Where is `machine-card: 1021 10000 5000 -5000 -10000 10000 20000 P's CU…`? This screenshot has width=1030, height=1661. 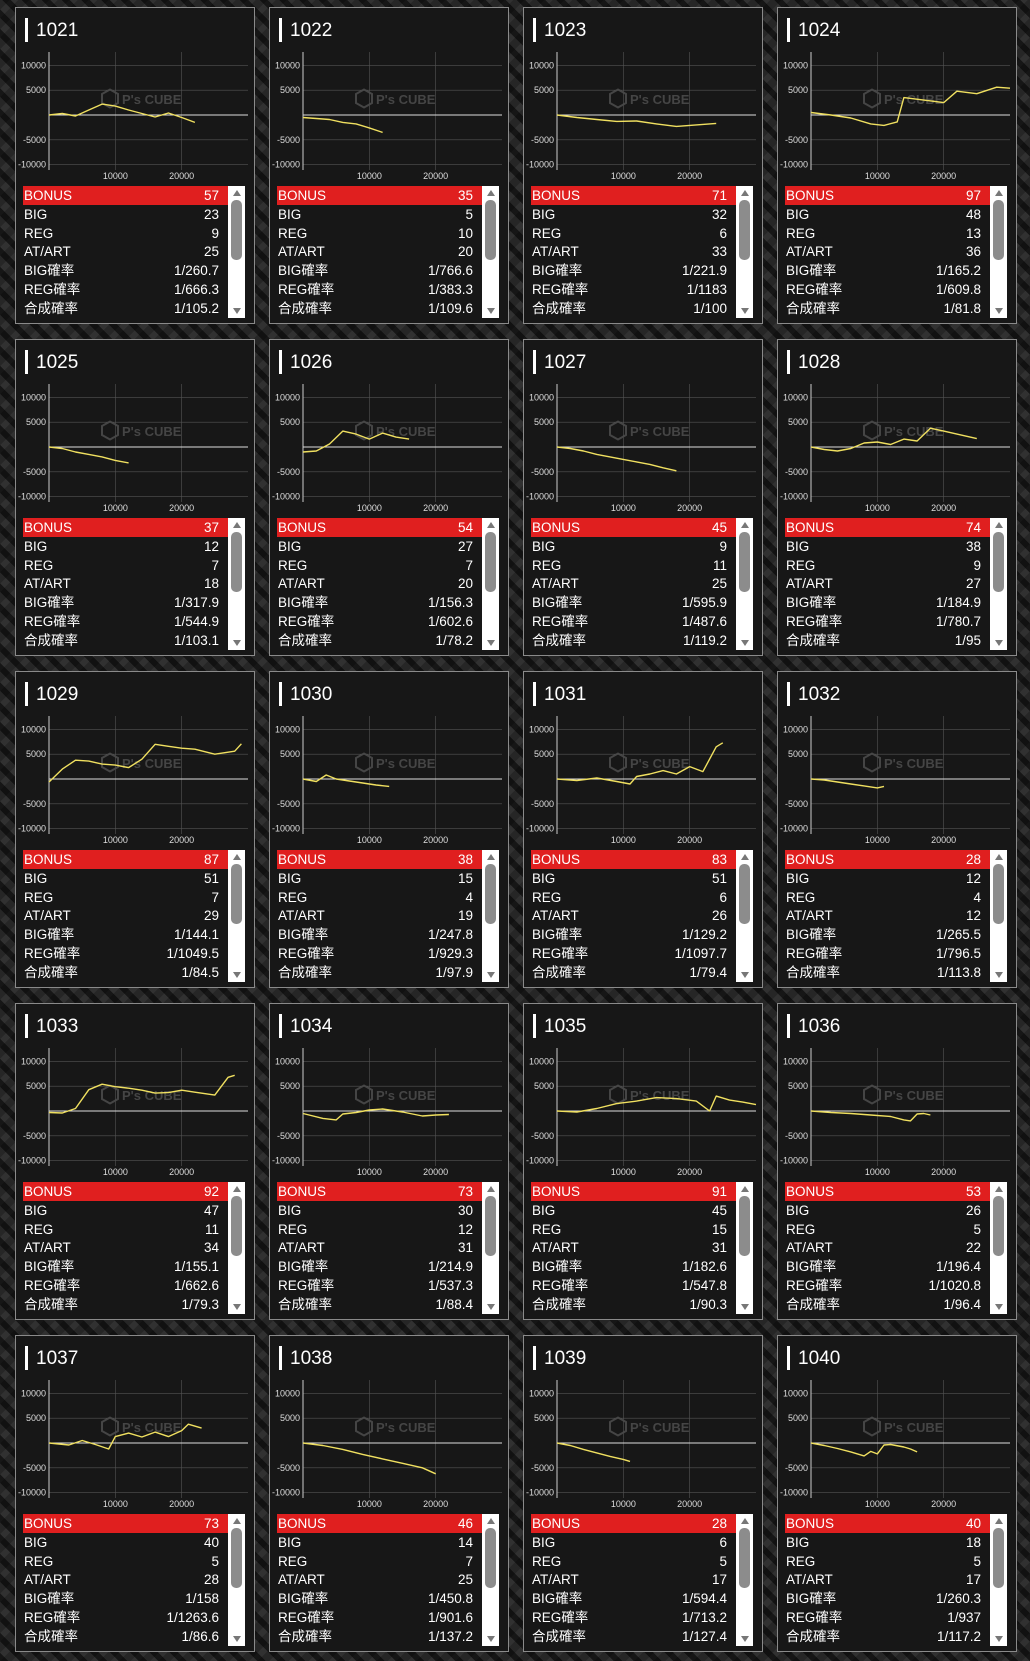
machine-card: 1021 10000 5000 -5000 -10000 10000 20000 P's CU… is located at coordinates (135, 165).